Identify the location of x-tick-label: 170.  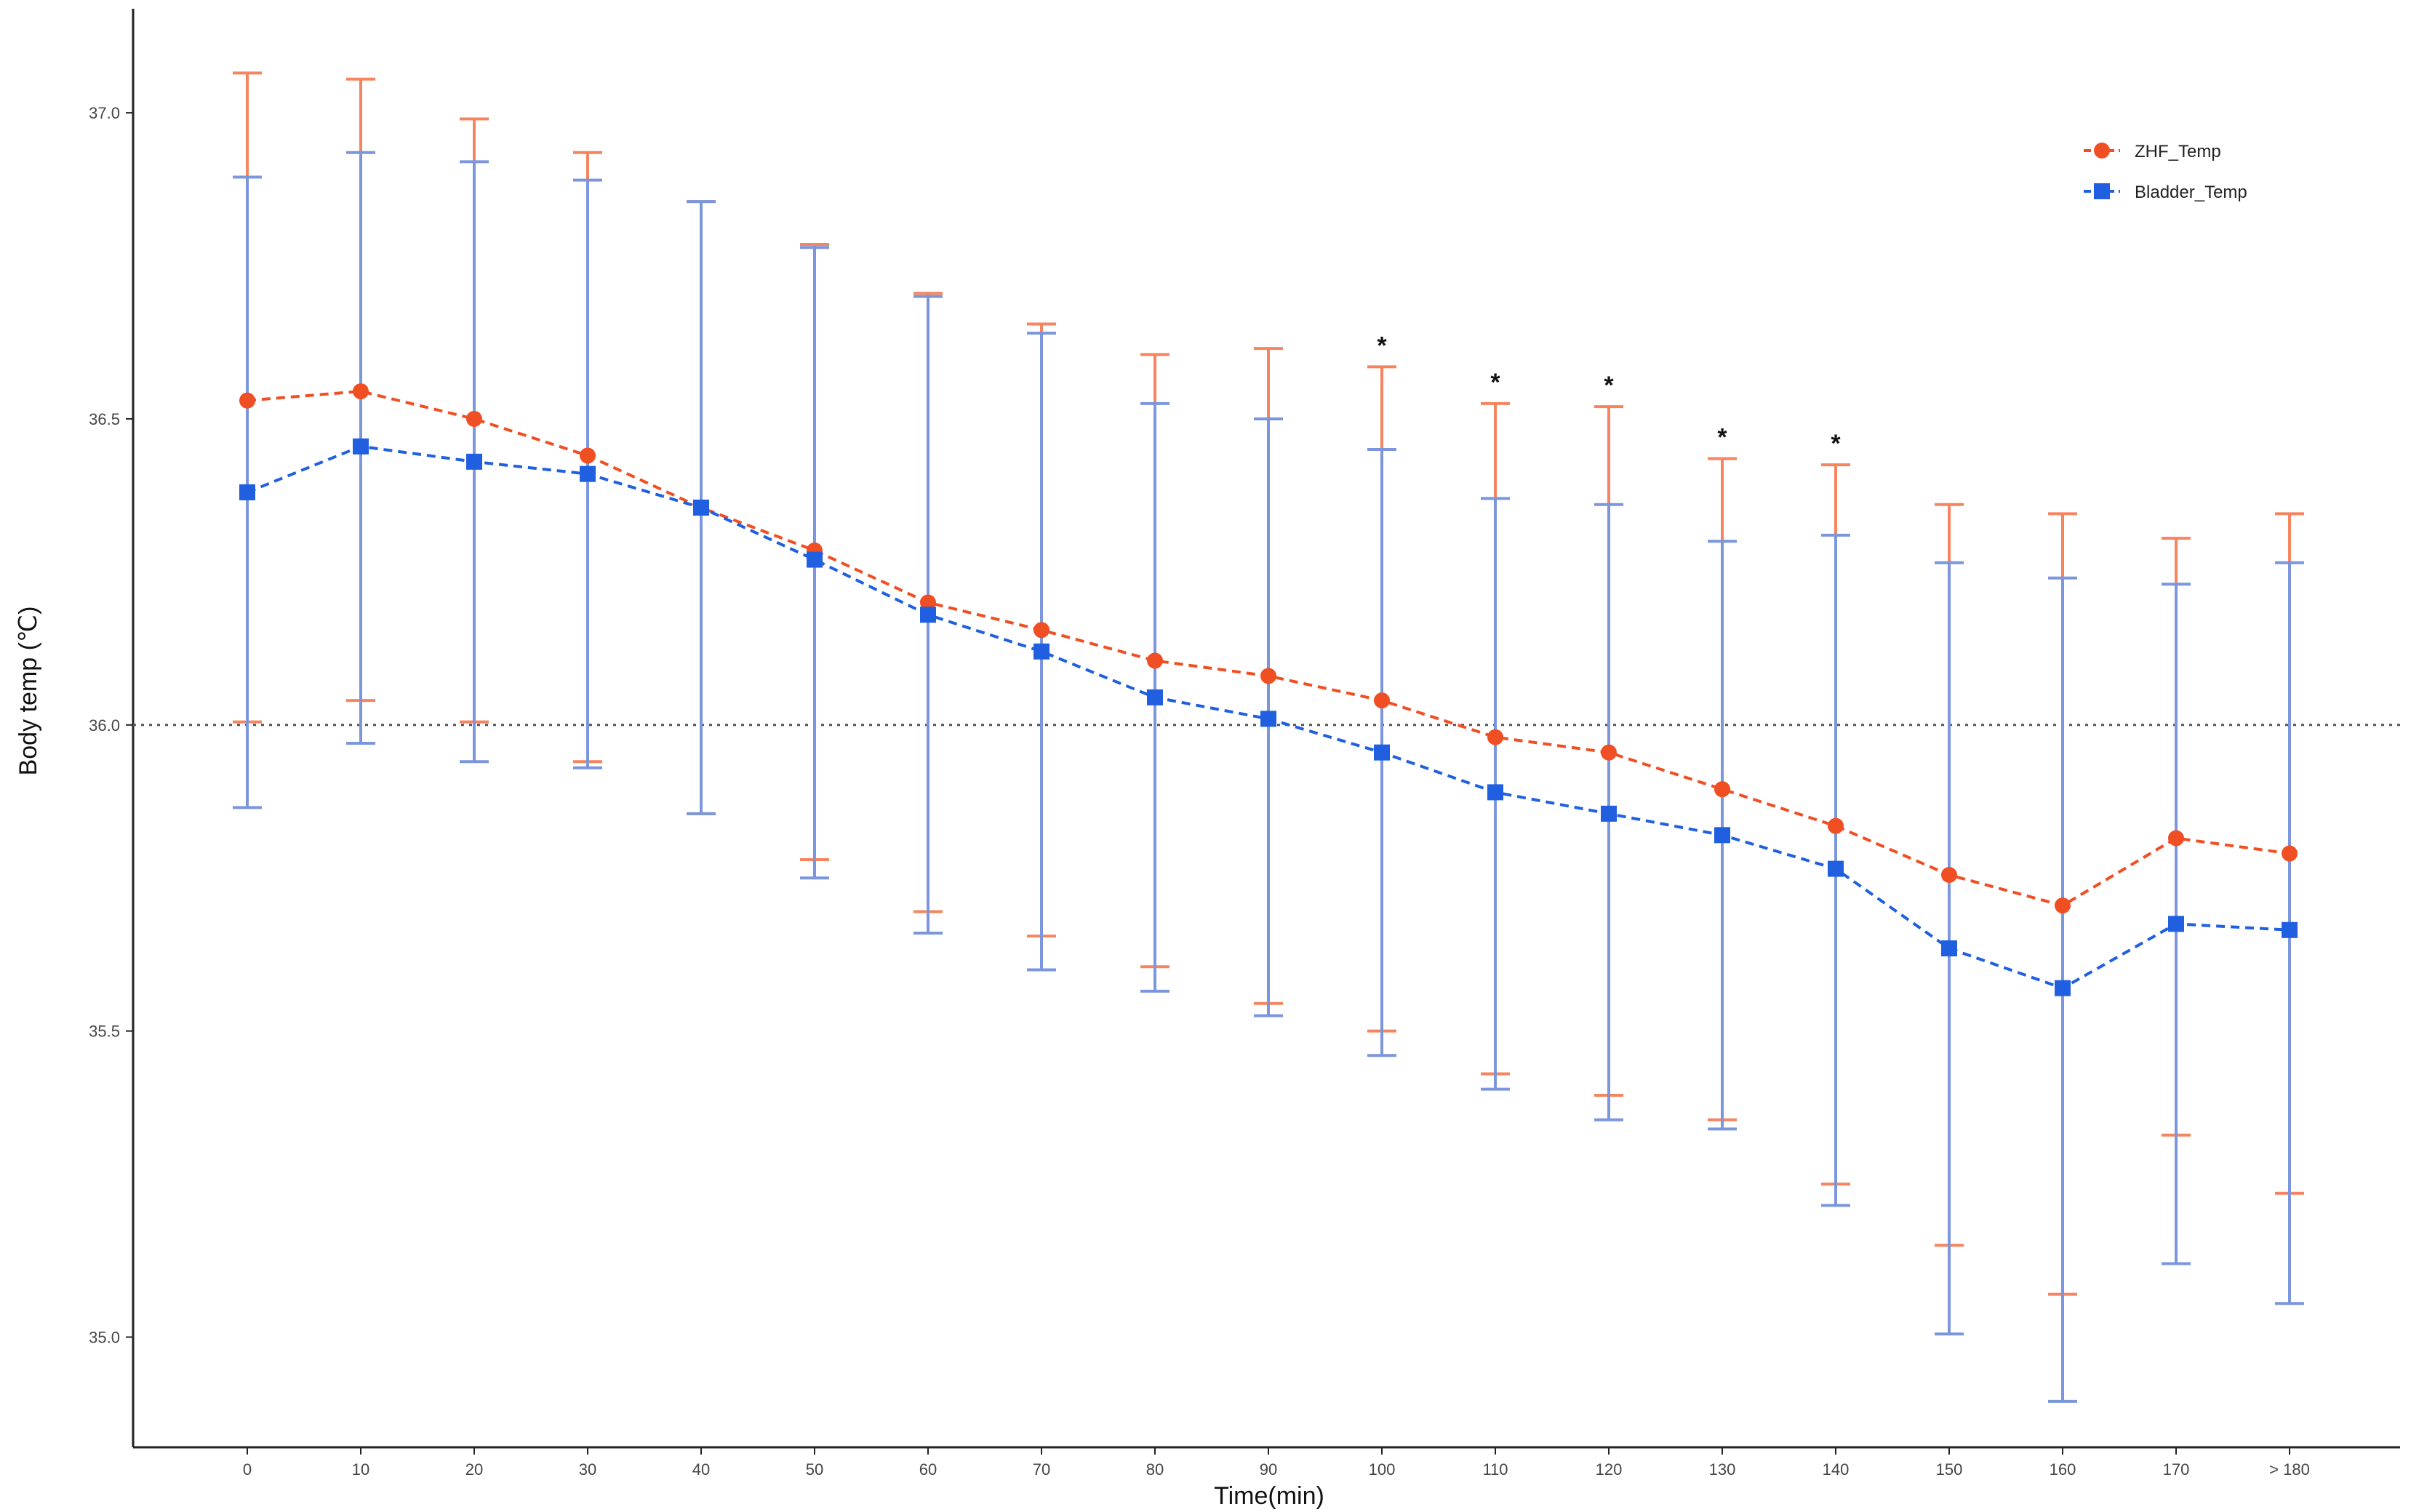
(2176, 1469).